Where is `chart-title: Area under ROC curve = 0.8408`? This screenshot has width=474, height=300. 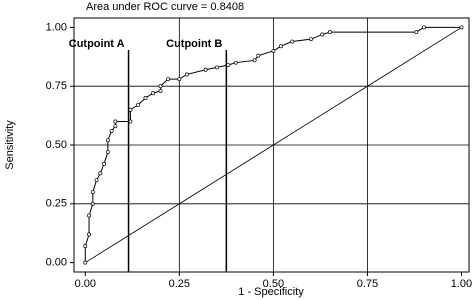 chart-title: Area under ROC curve = 0.8408 is located at coordinates (165, 7).